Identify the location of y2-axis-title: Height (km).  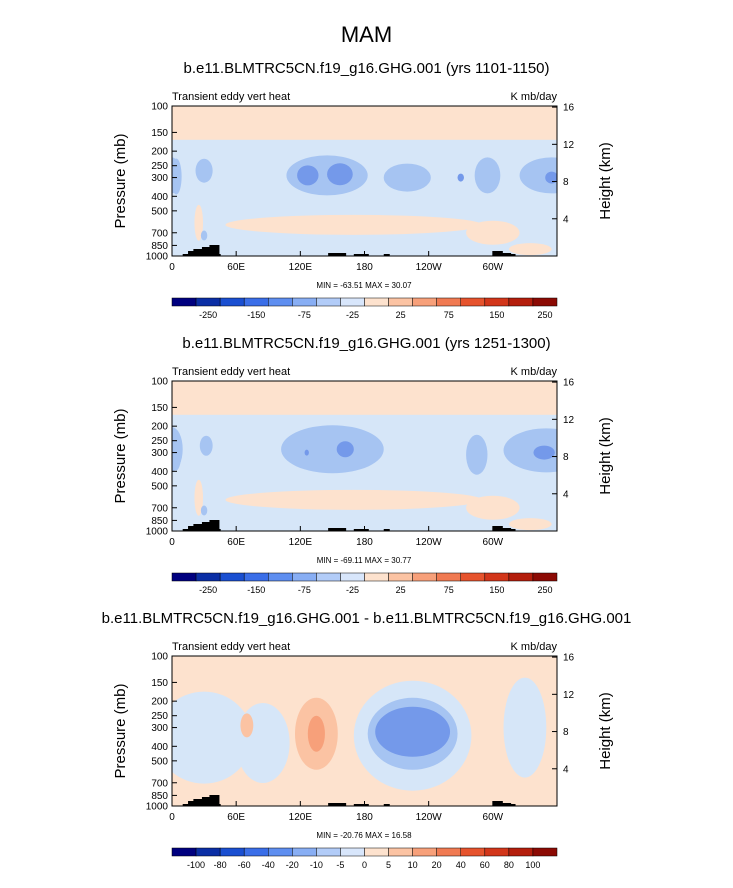
(605, 181).